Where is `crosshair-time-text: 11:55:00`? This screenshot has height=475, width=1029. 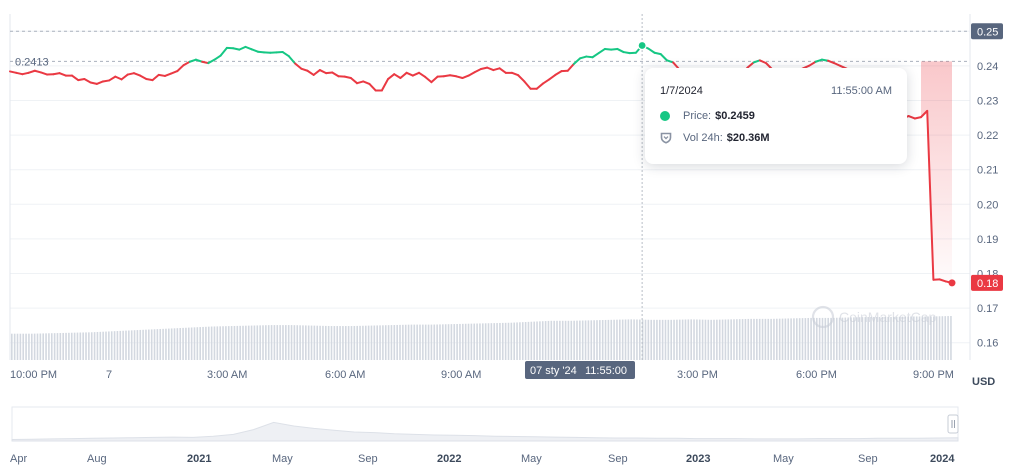
crosshair-time-text: 11:55:00 is located at coordinates (606, 371).